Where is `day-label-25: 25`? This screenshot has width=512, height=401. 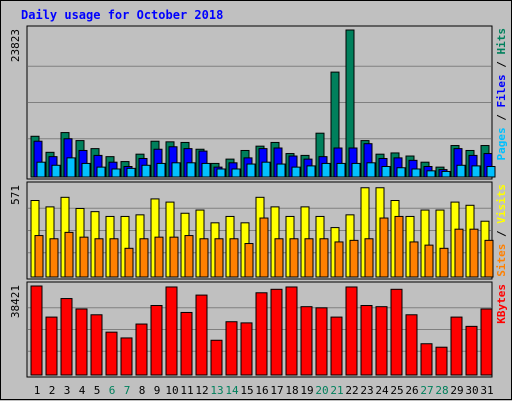 day-label-25: 25 is located at coordinates (396, 390).